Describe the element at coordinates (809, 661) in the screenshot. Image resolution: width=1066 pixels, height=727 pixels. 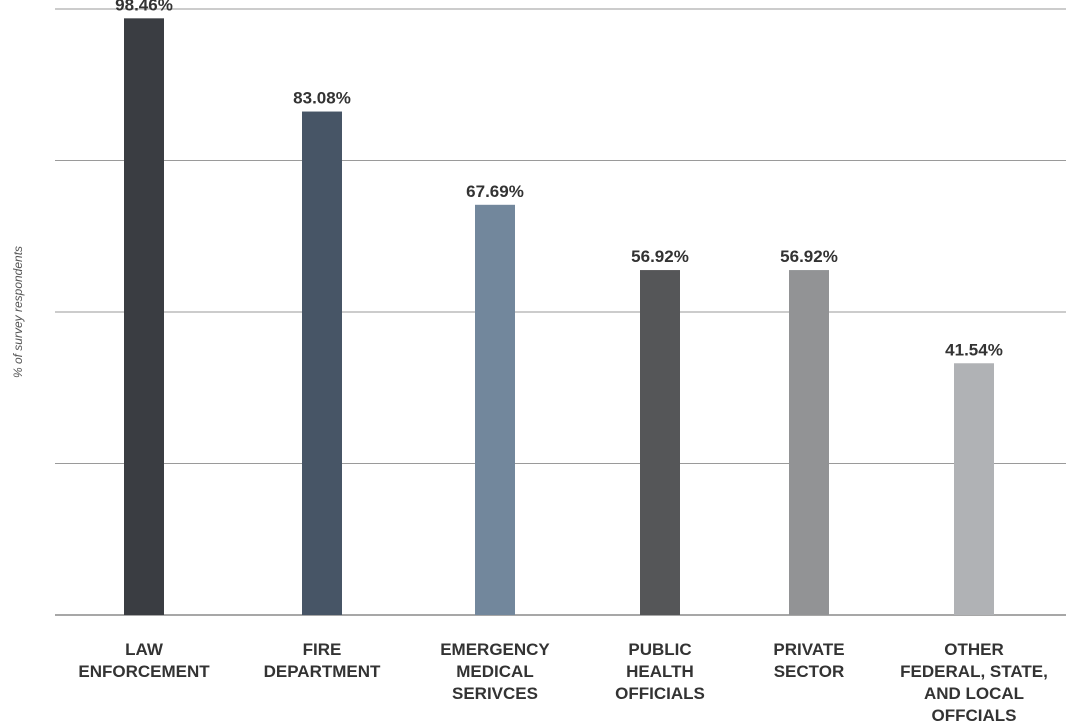
I see `x-tick-label: PRIVATE SECTOR` at that location.